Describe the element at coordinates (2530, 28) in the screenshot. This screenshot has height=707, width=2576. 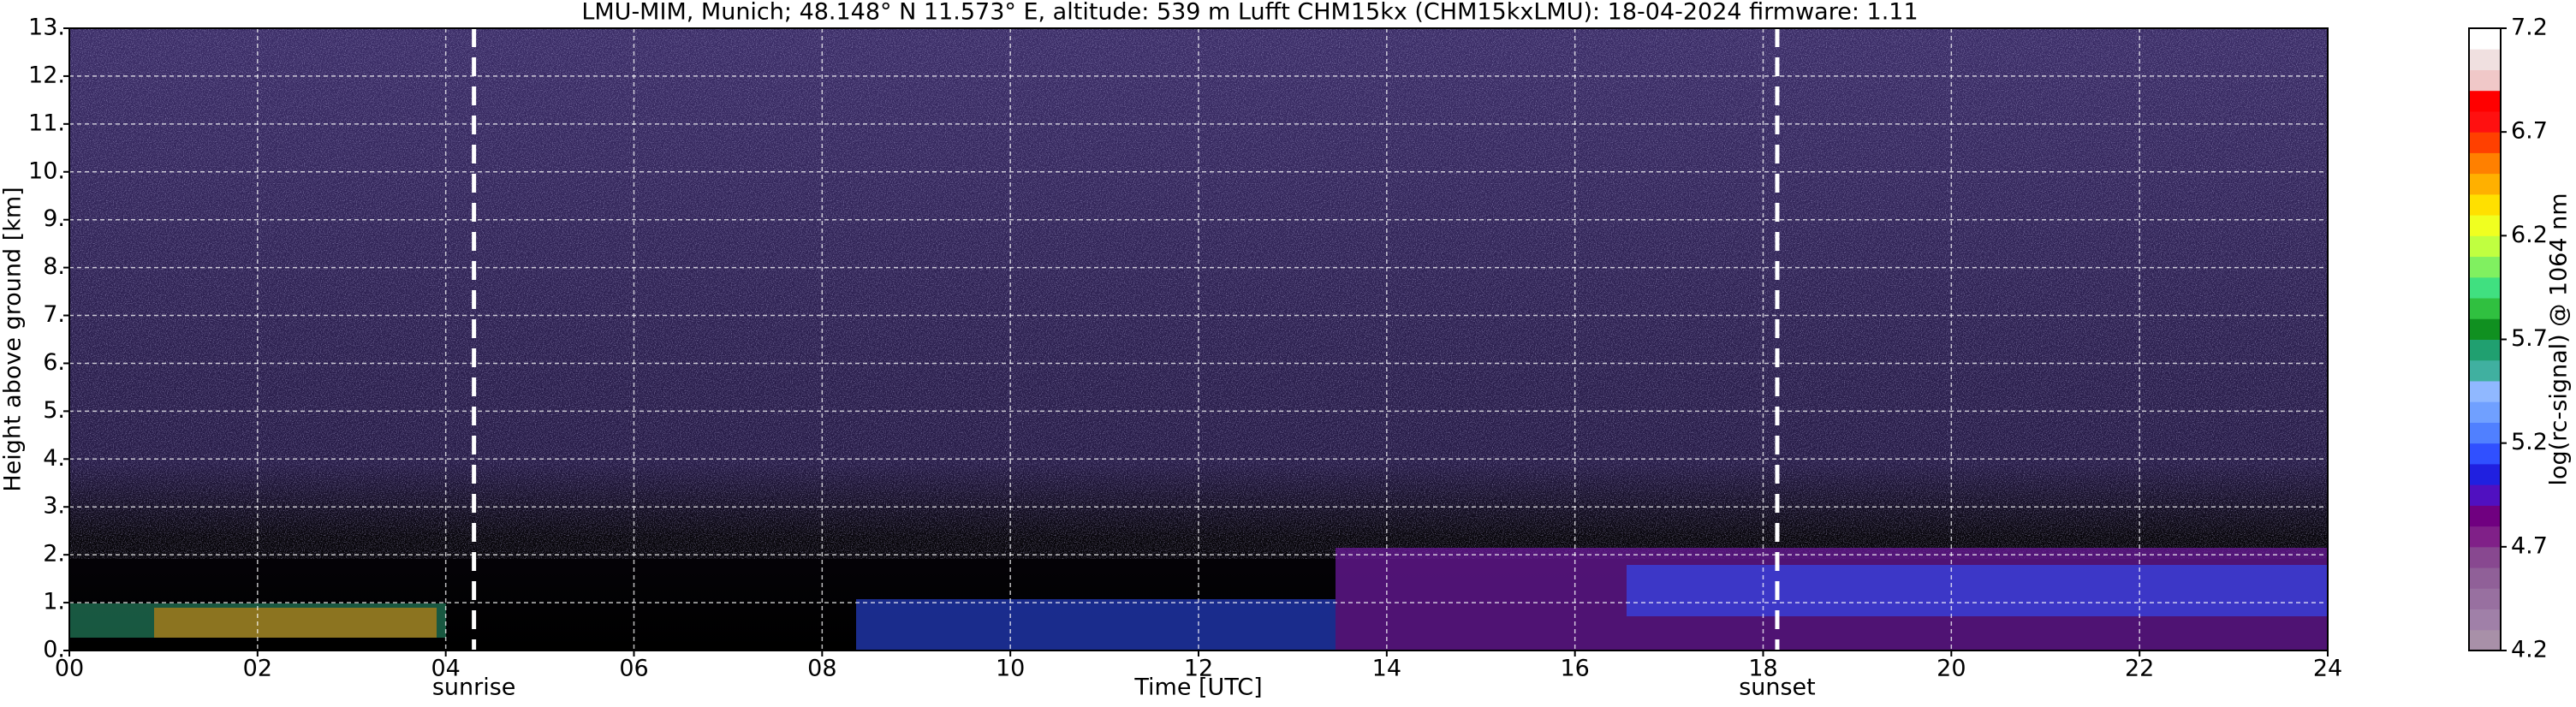
I see `colorbar-tick-label: 7.2` at that location.